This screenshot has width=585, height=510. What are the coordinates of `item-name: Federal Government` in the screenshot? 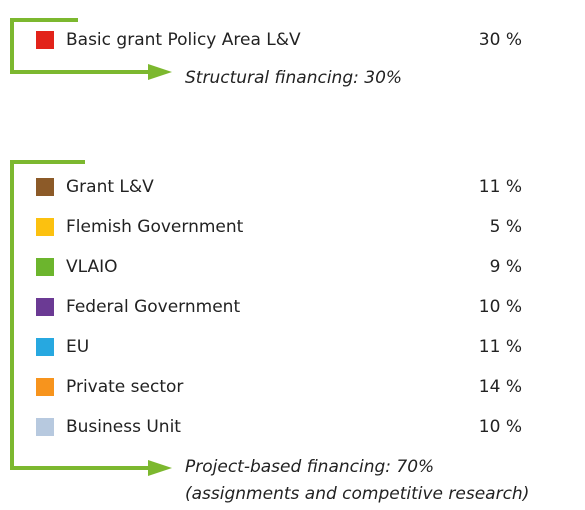 It's located at (153, 307).